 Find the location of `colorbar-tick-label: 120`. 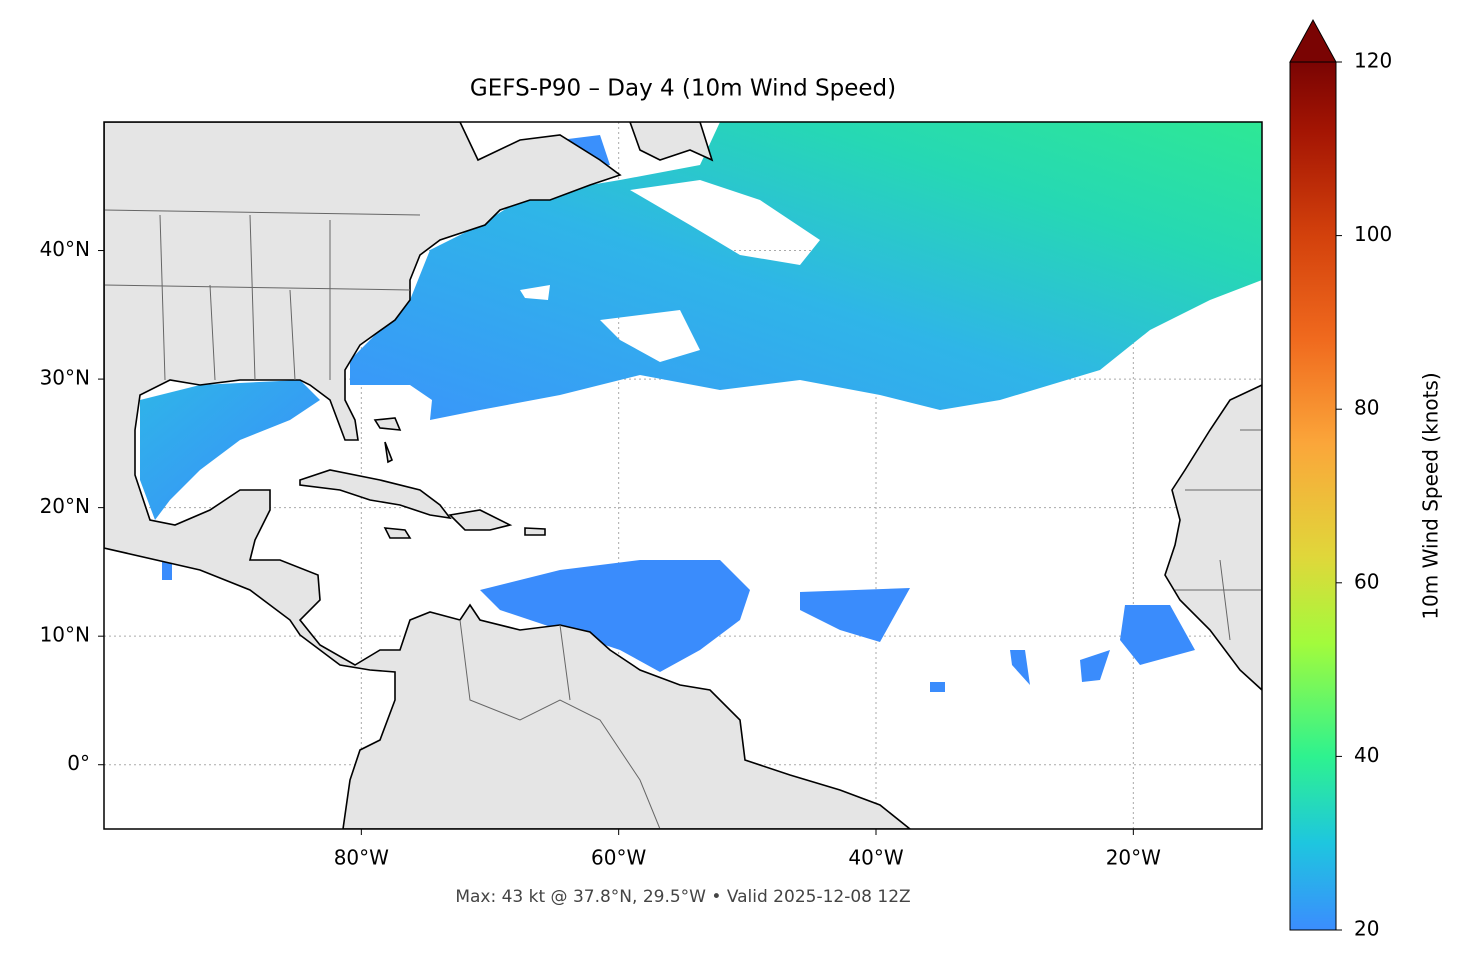

colorbar-tick-label: 120 is located at coordinates (1373, 61).